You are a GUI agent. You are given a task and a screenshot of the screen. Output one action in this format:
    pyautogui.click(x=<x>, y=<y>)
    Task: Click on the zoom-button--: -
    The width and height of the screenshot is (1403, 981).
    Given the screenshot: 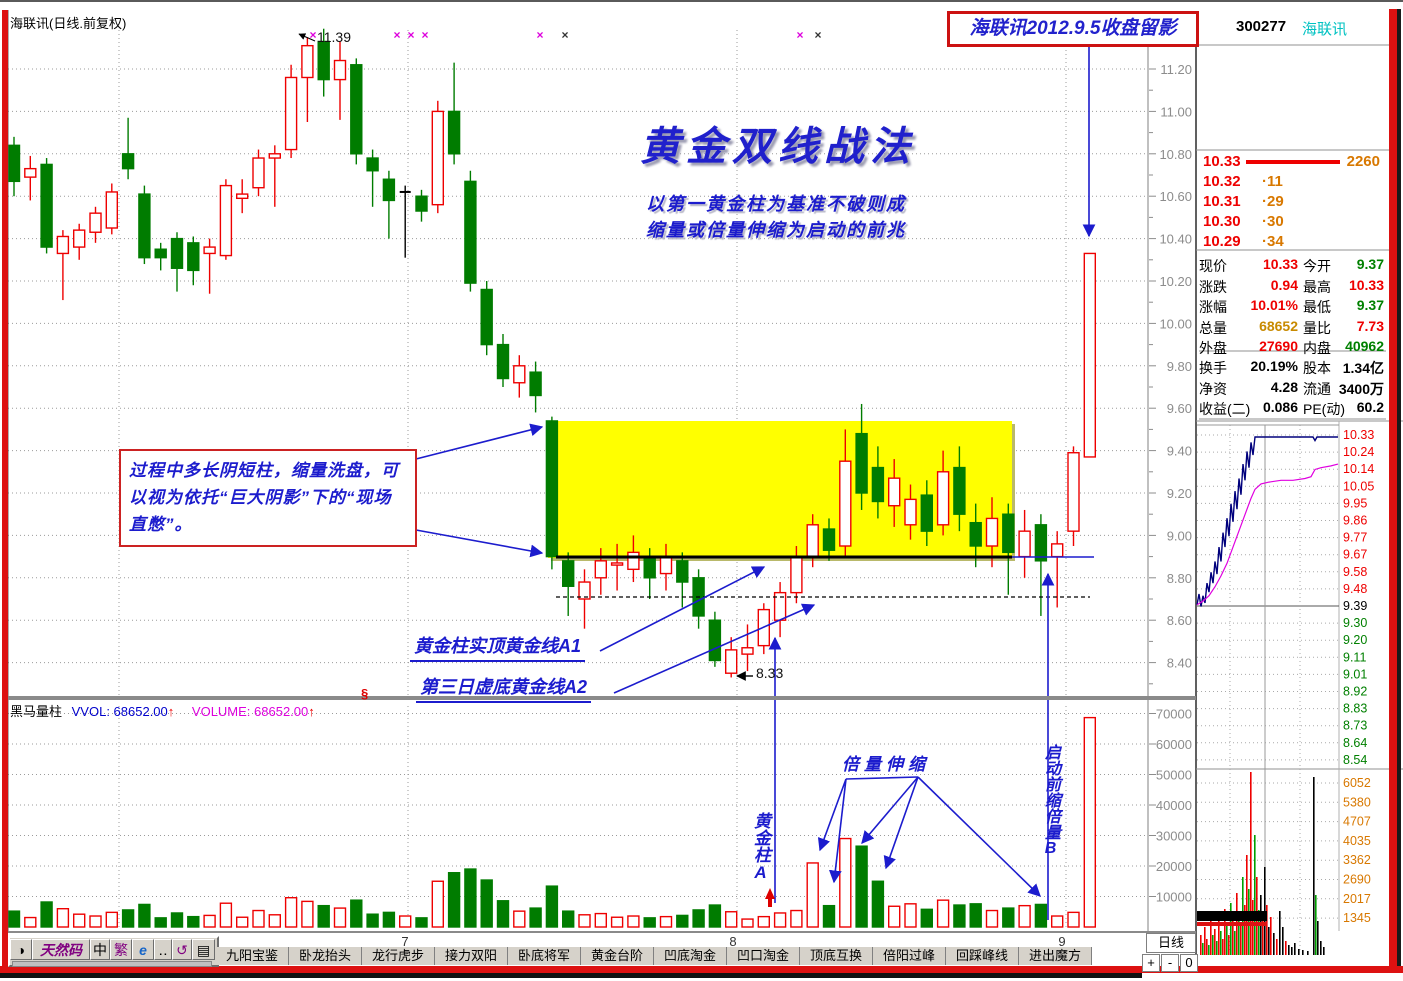 What is the action you would take?
    pyautogui.click(x=1170, y=963)
    